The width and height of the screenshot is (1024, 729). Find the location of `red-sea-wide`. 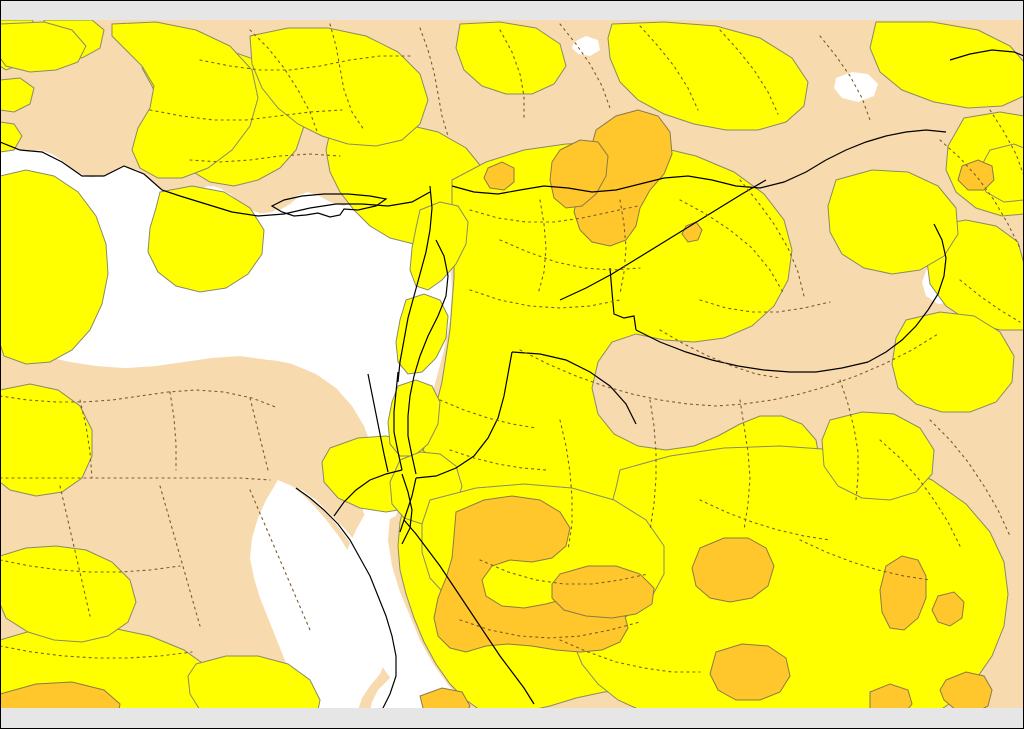

red-sea-wide is located at coordinates (318, 595).